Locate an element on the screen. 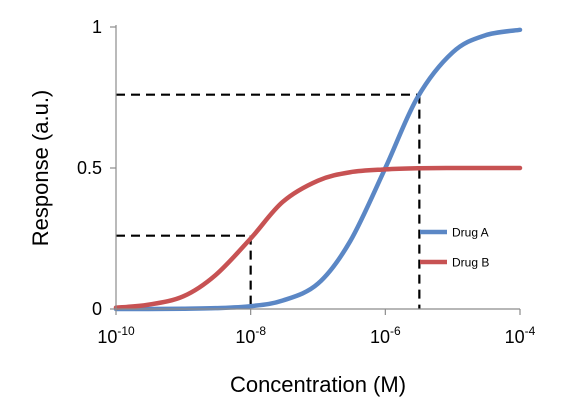  y-tick-label: 0.5 is located at coordinates (89, 168).